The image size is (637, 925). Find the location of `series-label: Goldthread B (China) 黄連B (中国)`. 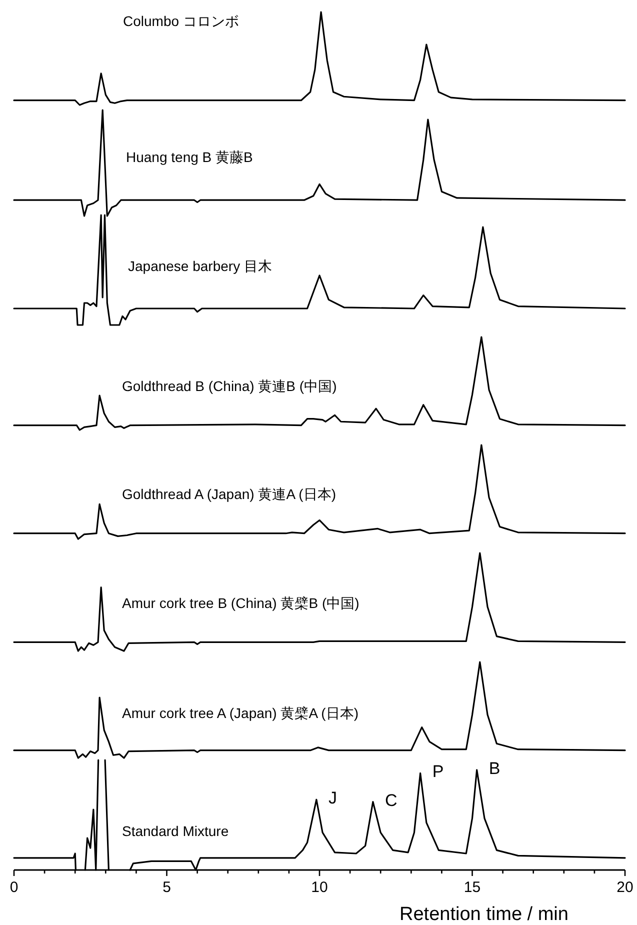

series-label: Goldthread B (China) 黄連B (中国) is located at coordinates (229, 386).